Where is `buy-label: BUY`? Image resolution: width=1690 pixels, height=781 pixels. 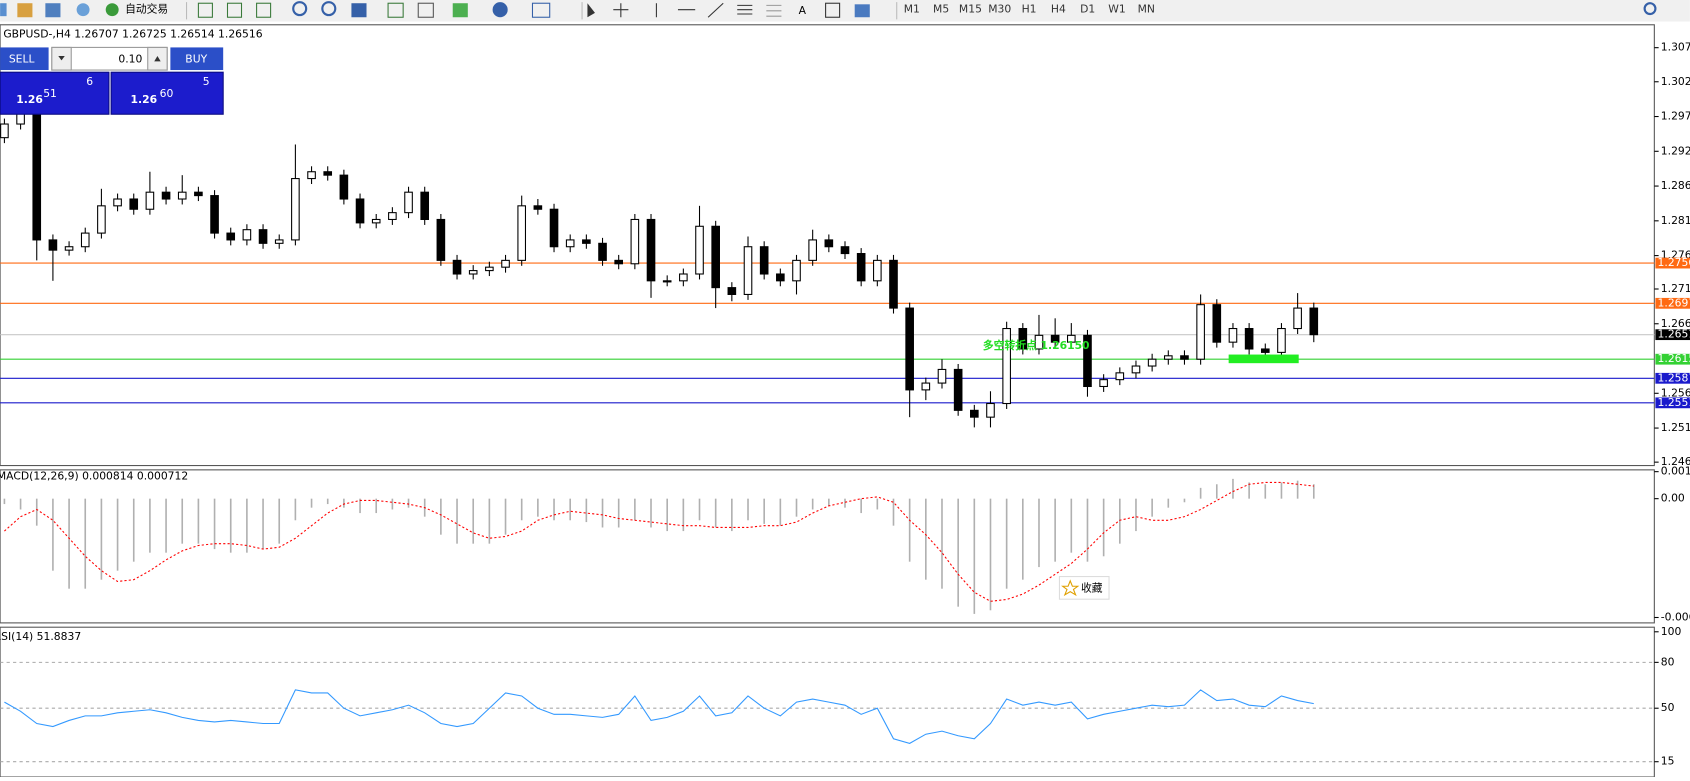 buy-label: BUY is located at coordinates (196, 58).